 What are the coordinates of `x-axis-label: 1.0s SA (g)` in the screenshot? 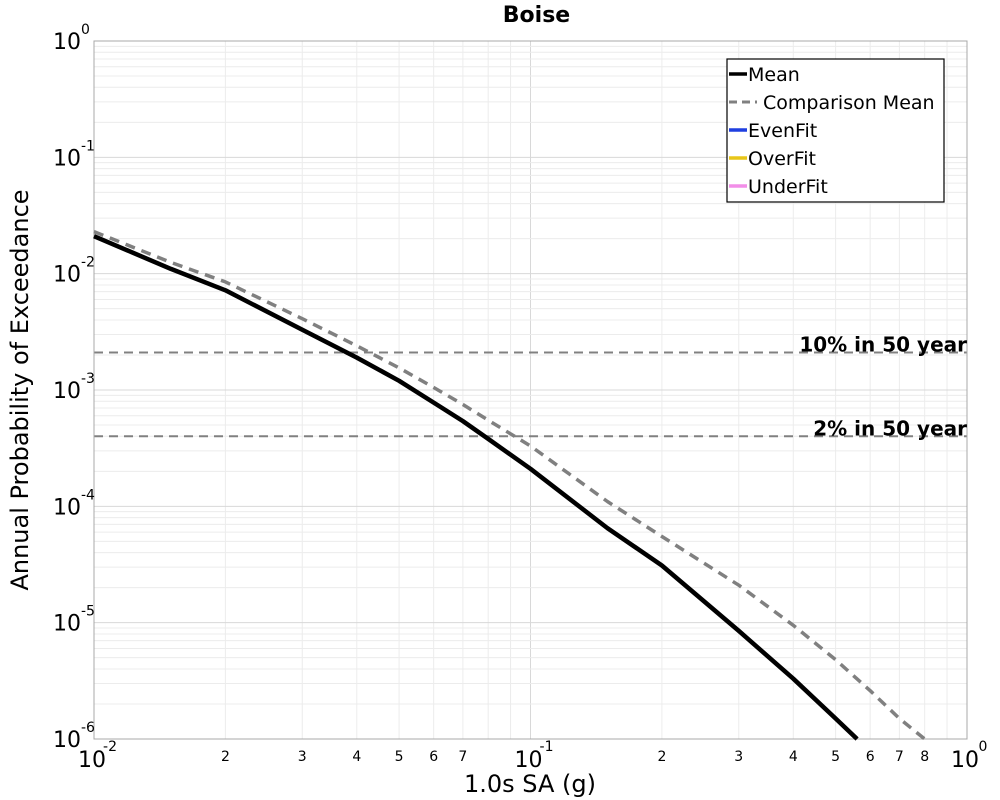 It's located at (530, 784).